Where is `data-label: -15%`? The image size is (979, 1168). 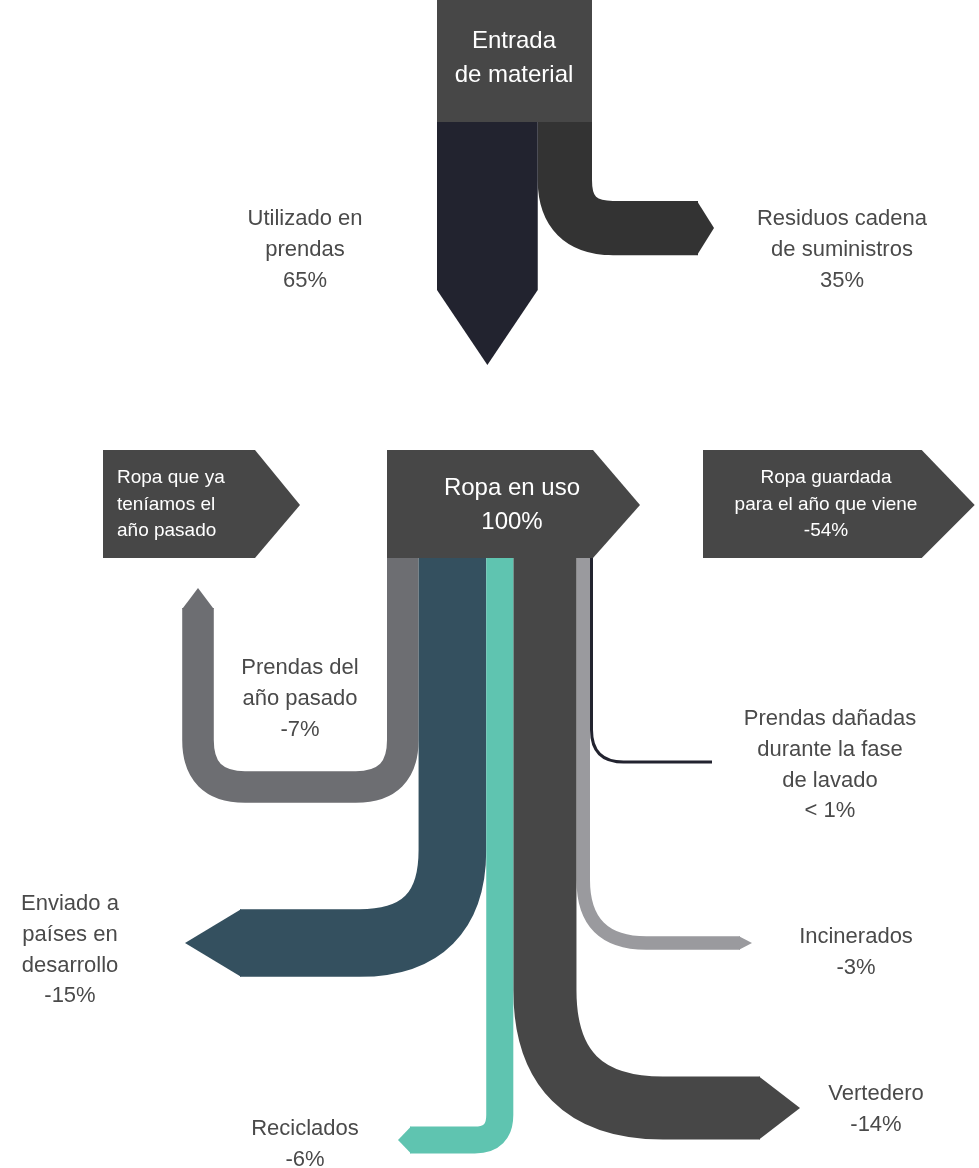
data-label: -15% is located at coordinates (70, 995).